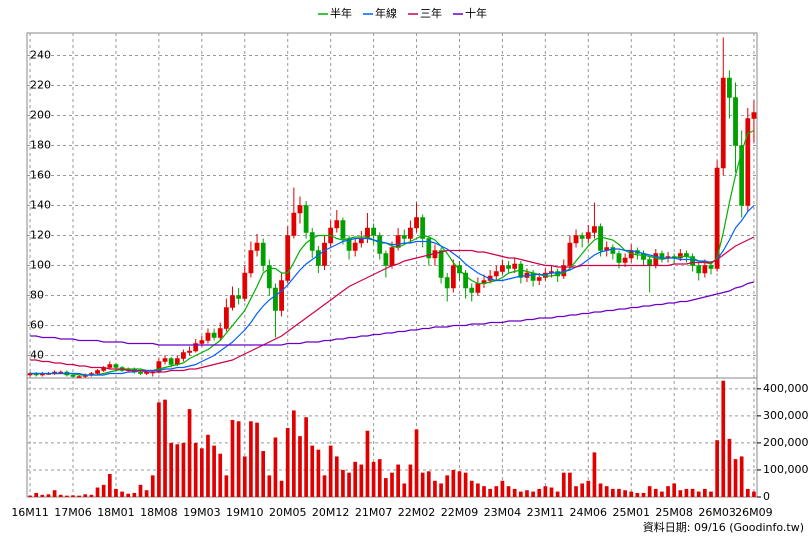 This screenshot has height=540, width=808. Describe the element at coordinates (785, 388) in the screenshot. I see `y2-tick-label: 400,000` at that location.